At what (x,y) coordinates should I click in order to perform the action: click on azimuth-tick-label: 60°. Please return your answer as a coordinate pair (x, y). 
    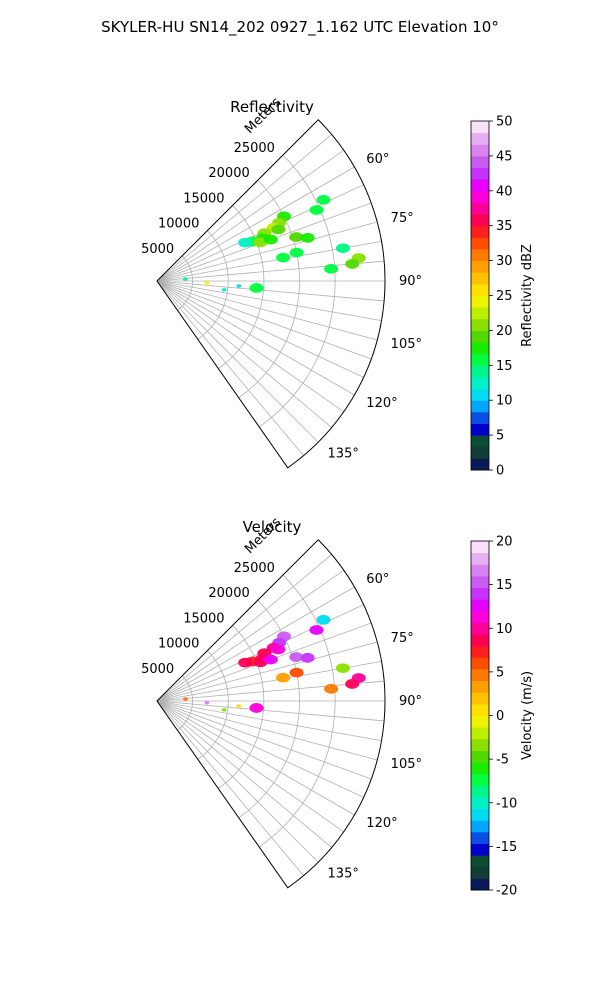
    Looking at the image, I should click on (377, 579).